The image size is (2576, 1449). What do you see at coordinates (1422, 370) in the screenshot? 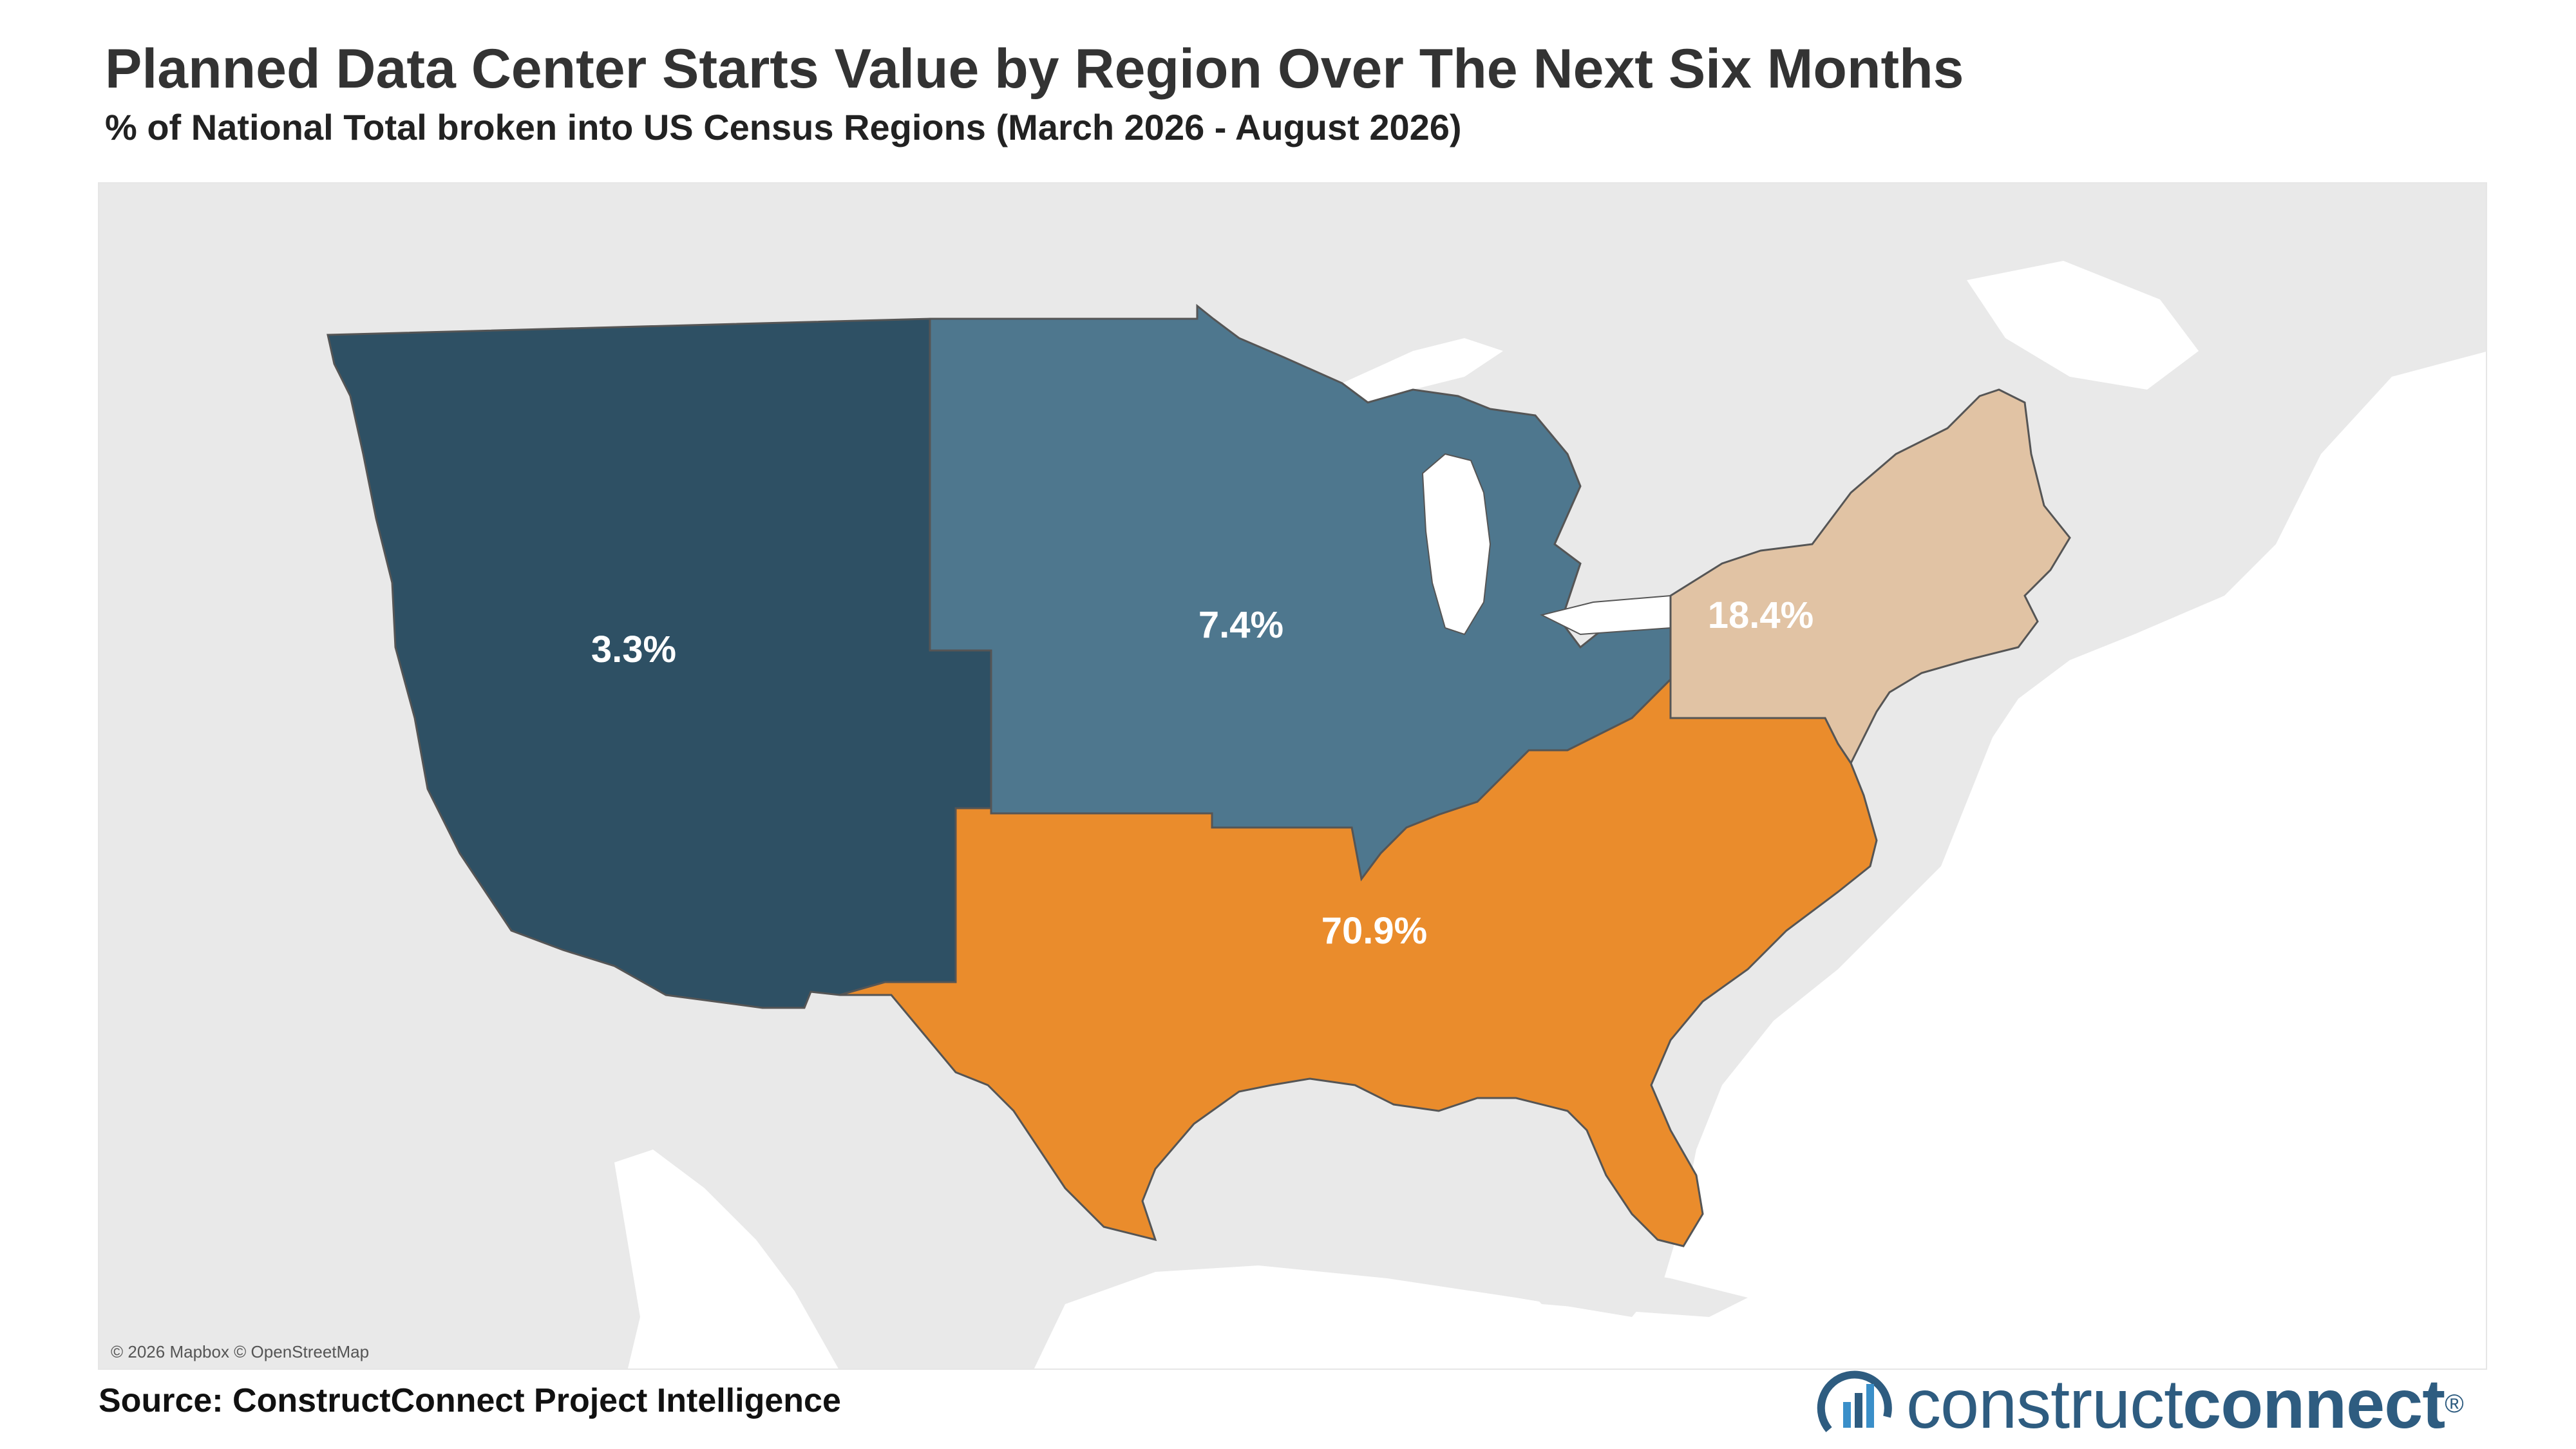
I see `basemap-lake-superior` at bounding box center [1422, 370].